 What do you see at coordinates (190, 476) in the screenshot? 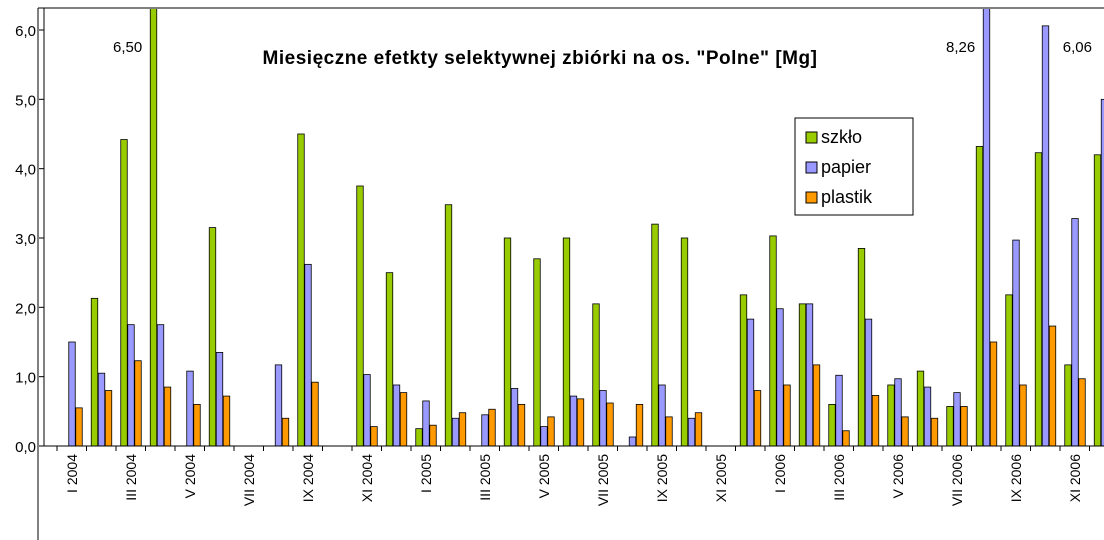
I see `x-tick-label: V 2004` at bounding box center [190, 476].